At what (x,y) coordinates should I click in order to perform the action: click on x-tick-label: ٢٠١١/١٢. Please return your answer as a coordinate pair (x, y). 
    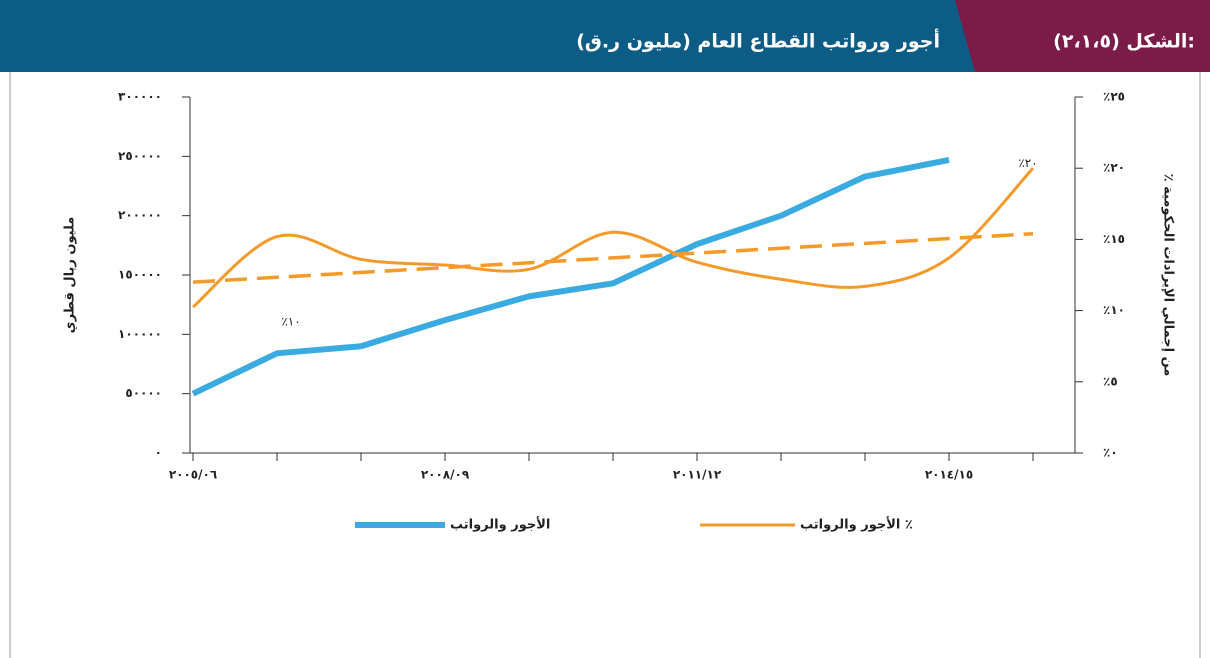
    Looking at the image, I should click on (697, 475).